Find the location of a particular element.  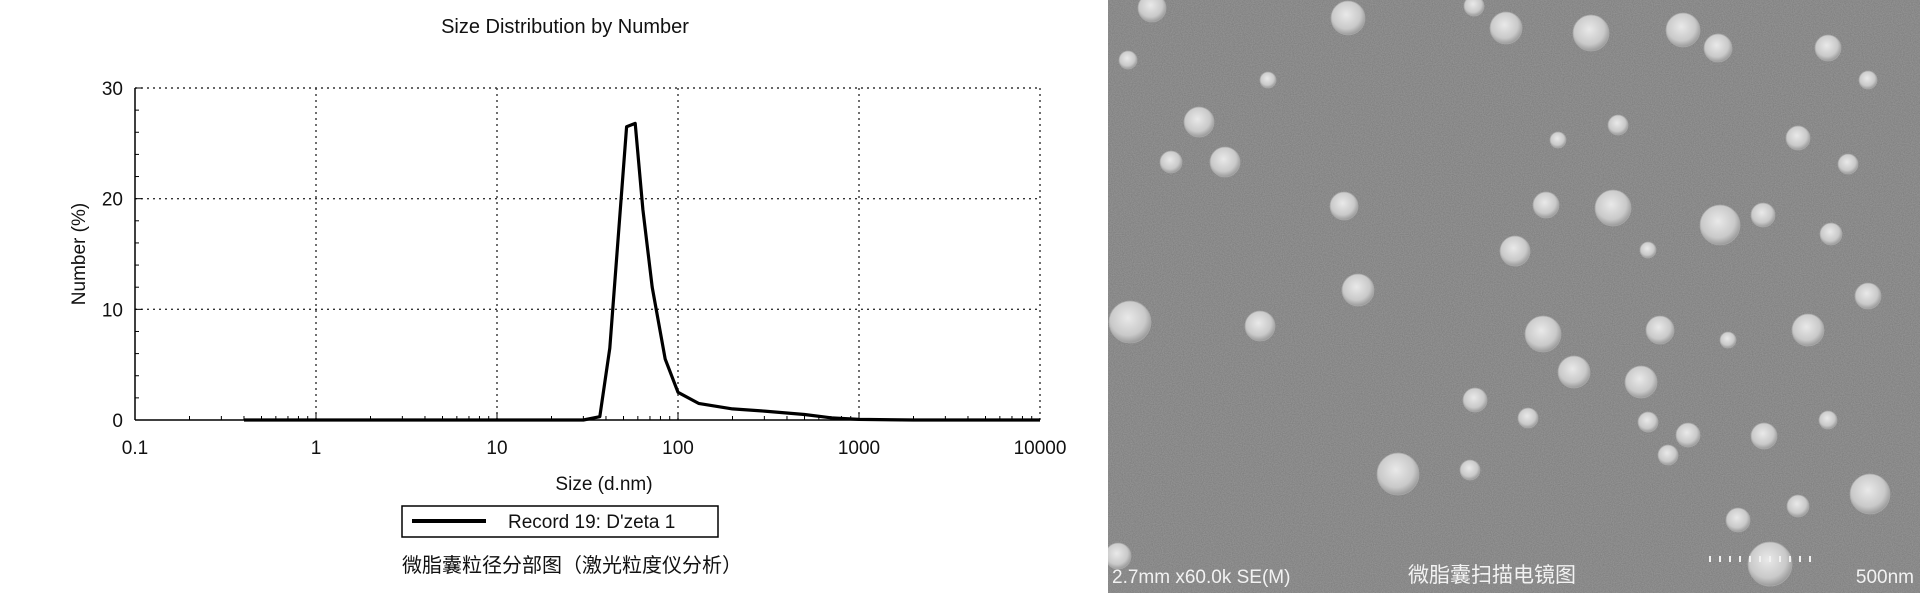

legend: Record 19: D'zeta 1 is located at coordinates (560, 521).